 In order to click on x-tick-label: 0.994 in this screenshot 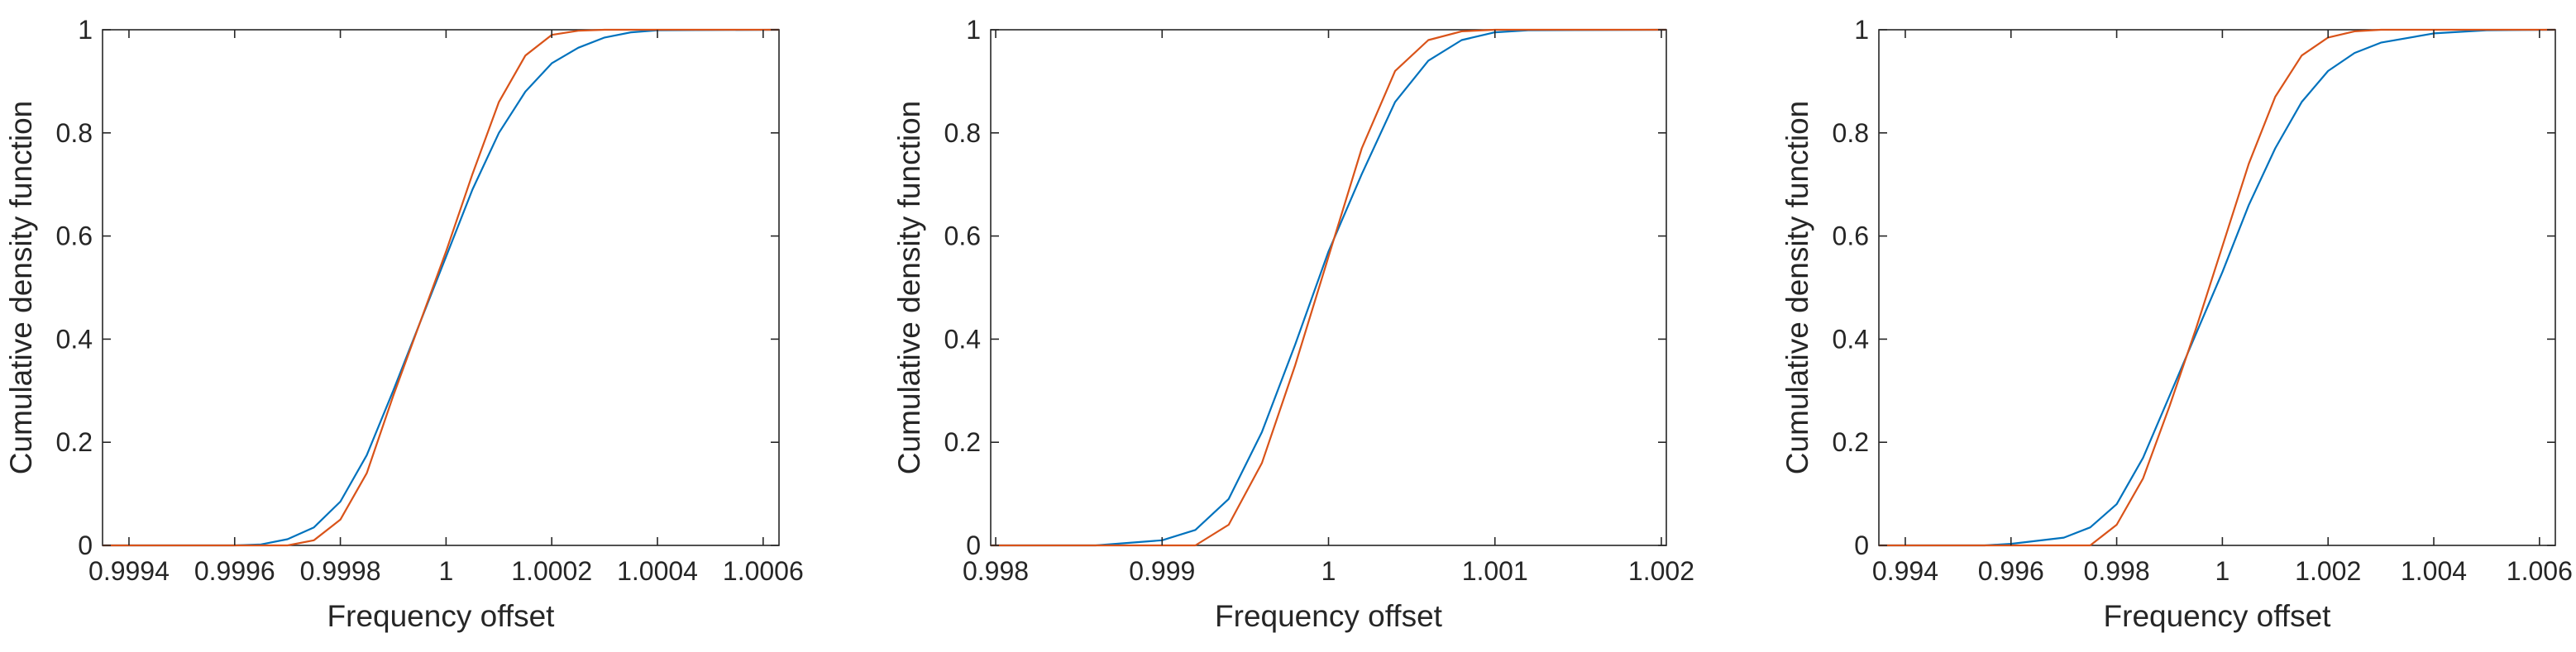, I will do `click(1905, 571)`.